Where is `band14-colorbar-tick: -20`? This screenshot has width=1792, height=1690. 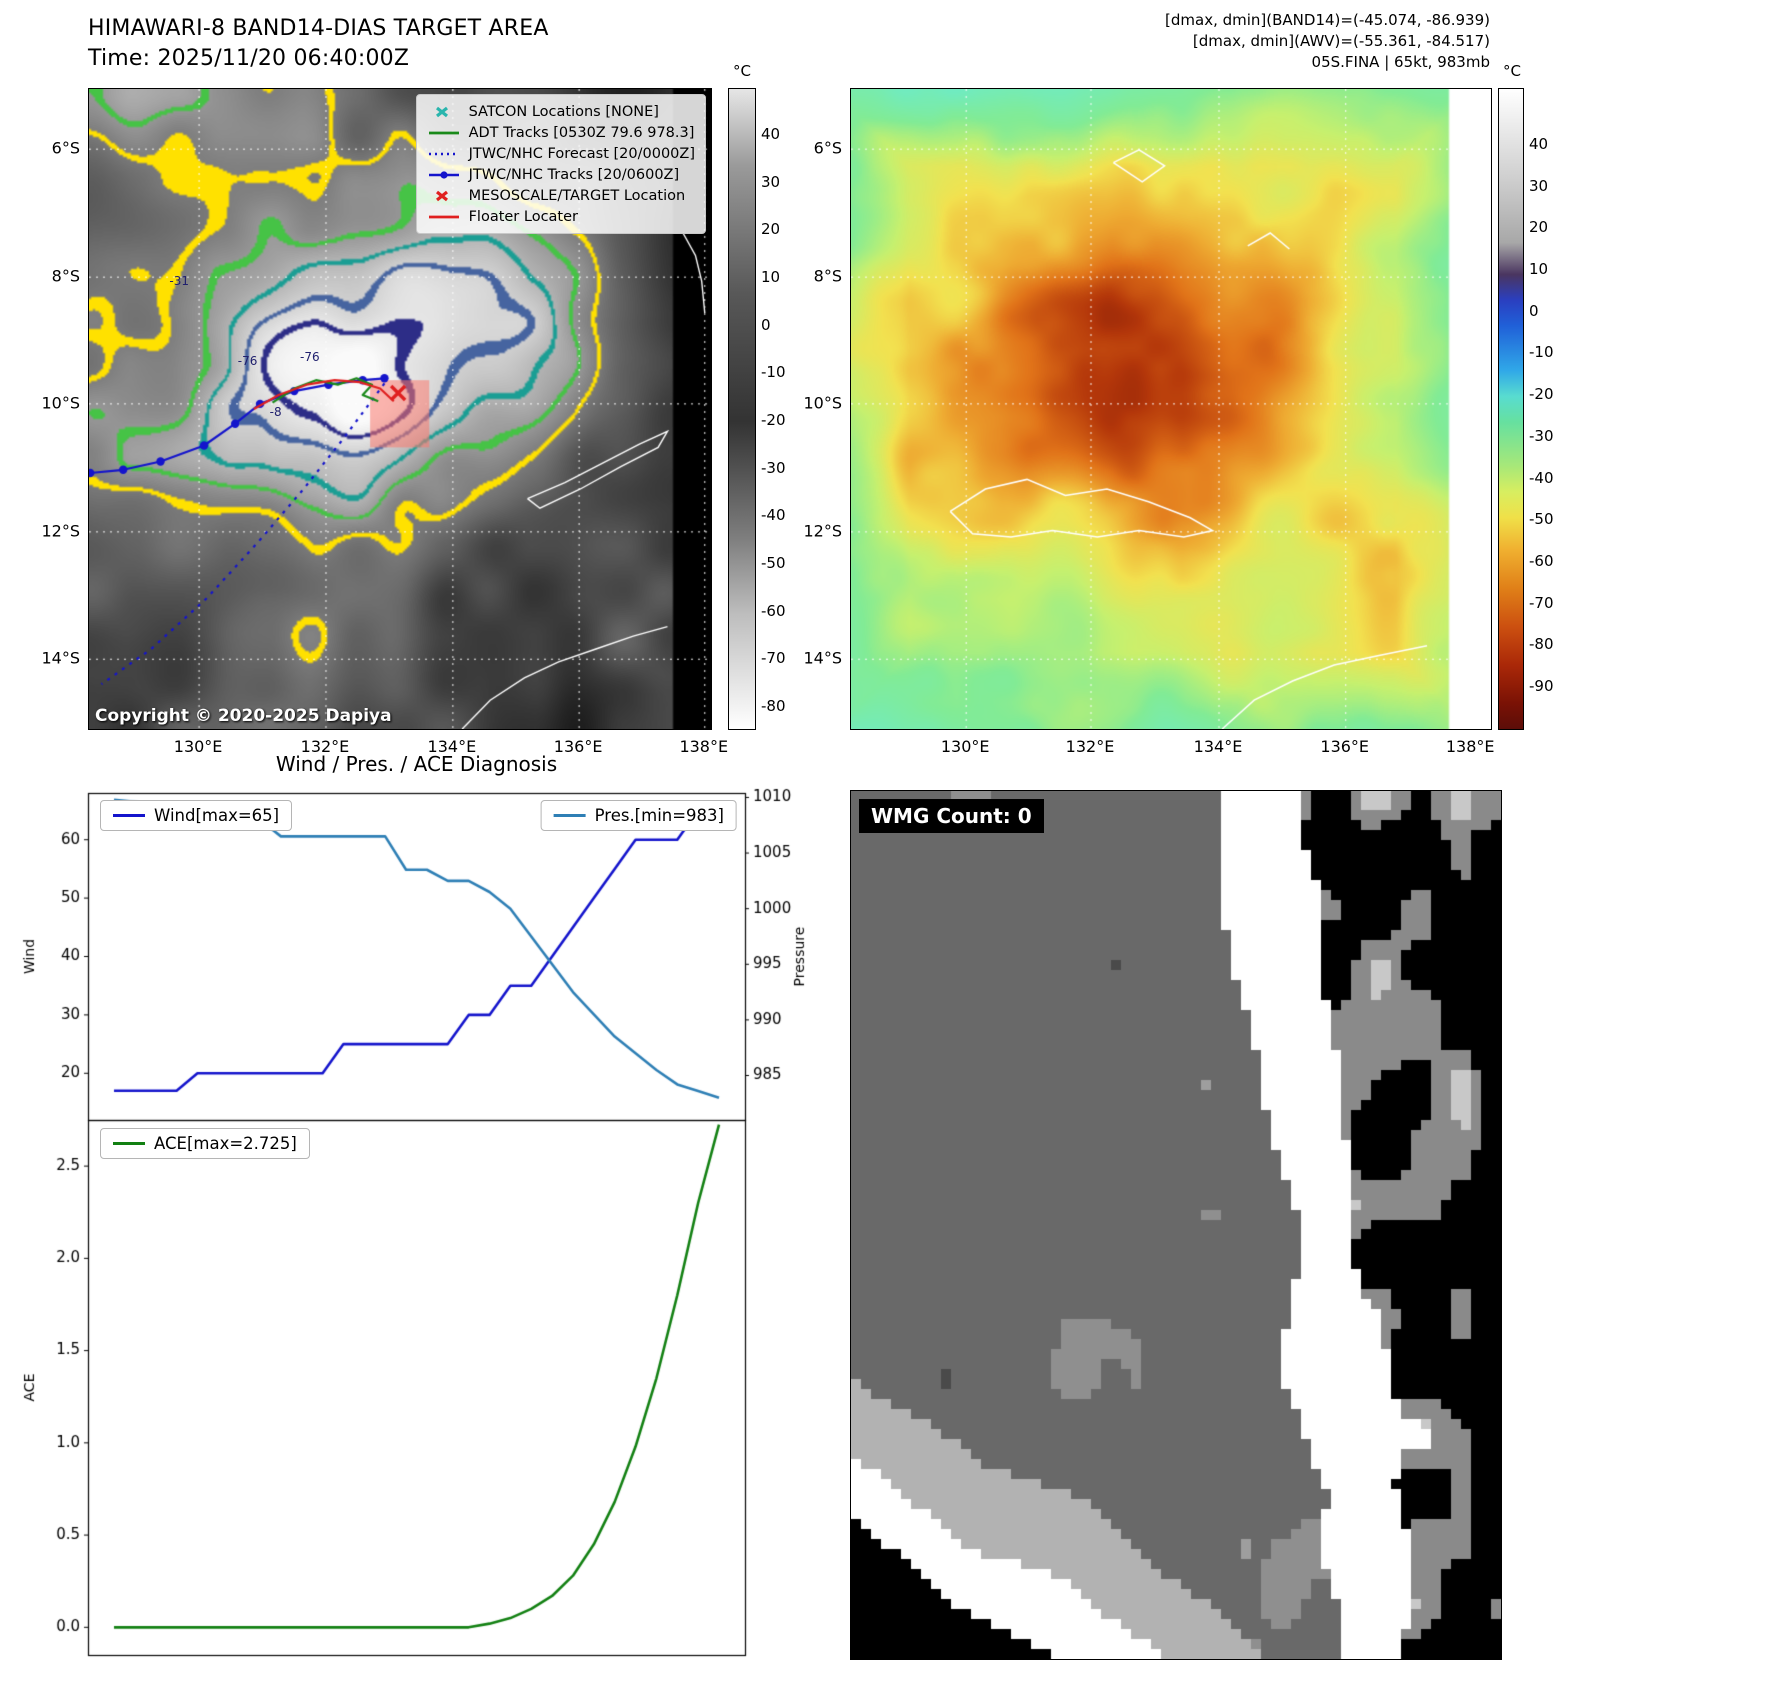
band14-colorbar-tick: -20 is located at coordinates (773, 420).